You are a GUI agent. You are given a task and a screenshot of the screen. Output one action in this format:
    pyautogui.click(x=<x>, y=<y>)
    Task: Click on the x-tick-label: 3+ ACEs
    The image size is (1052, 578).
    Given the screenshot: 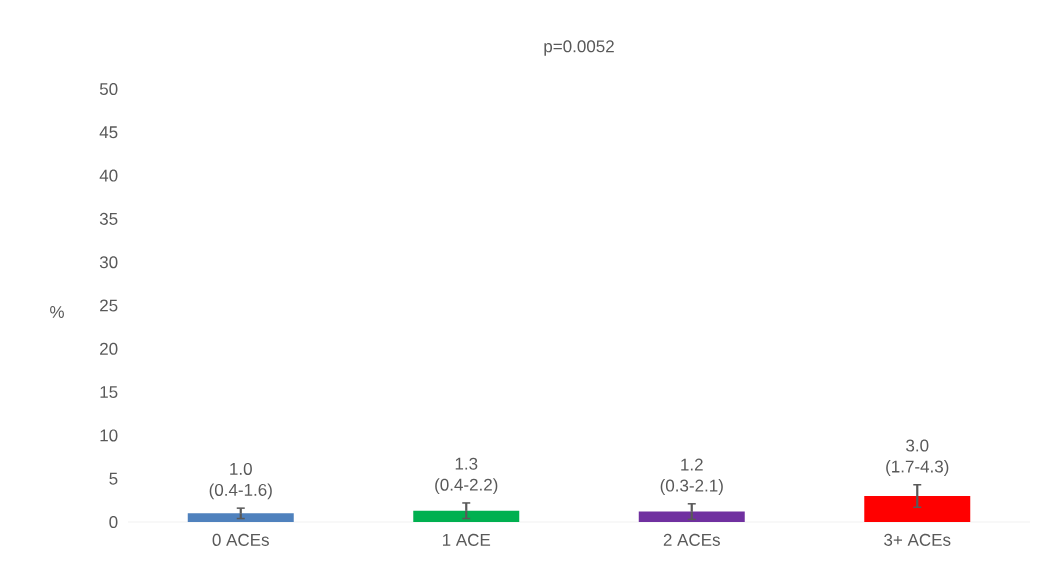 What is the action you would take?
    pyautogui.click(x=917, y=539)
    